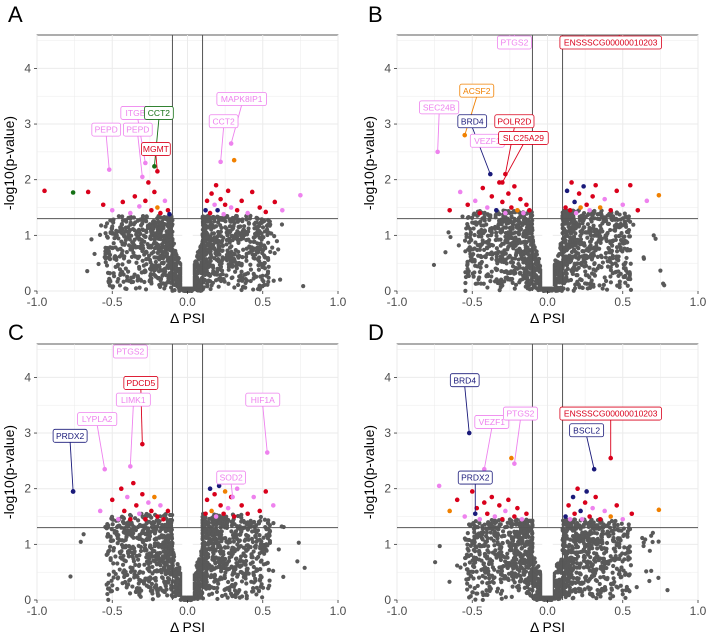  What do you see at coordinates (159, 113) in the screenshot?
I see `gene-label-box` at bounding box center [159, 113].